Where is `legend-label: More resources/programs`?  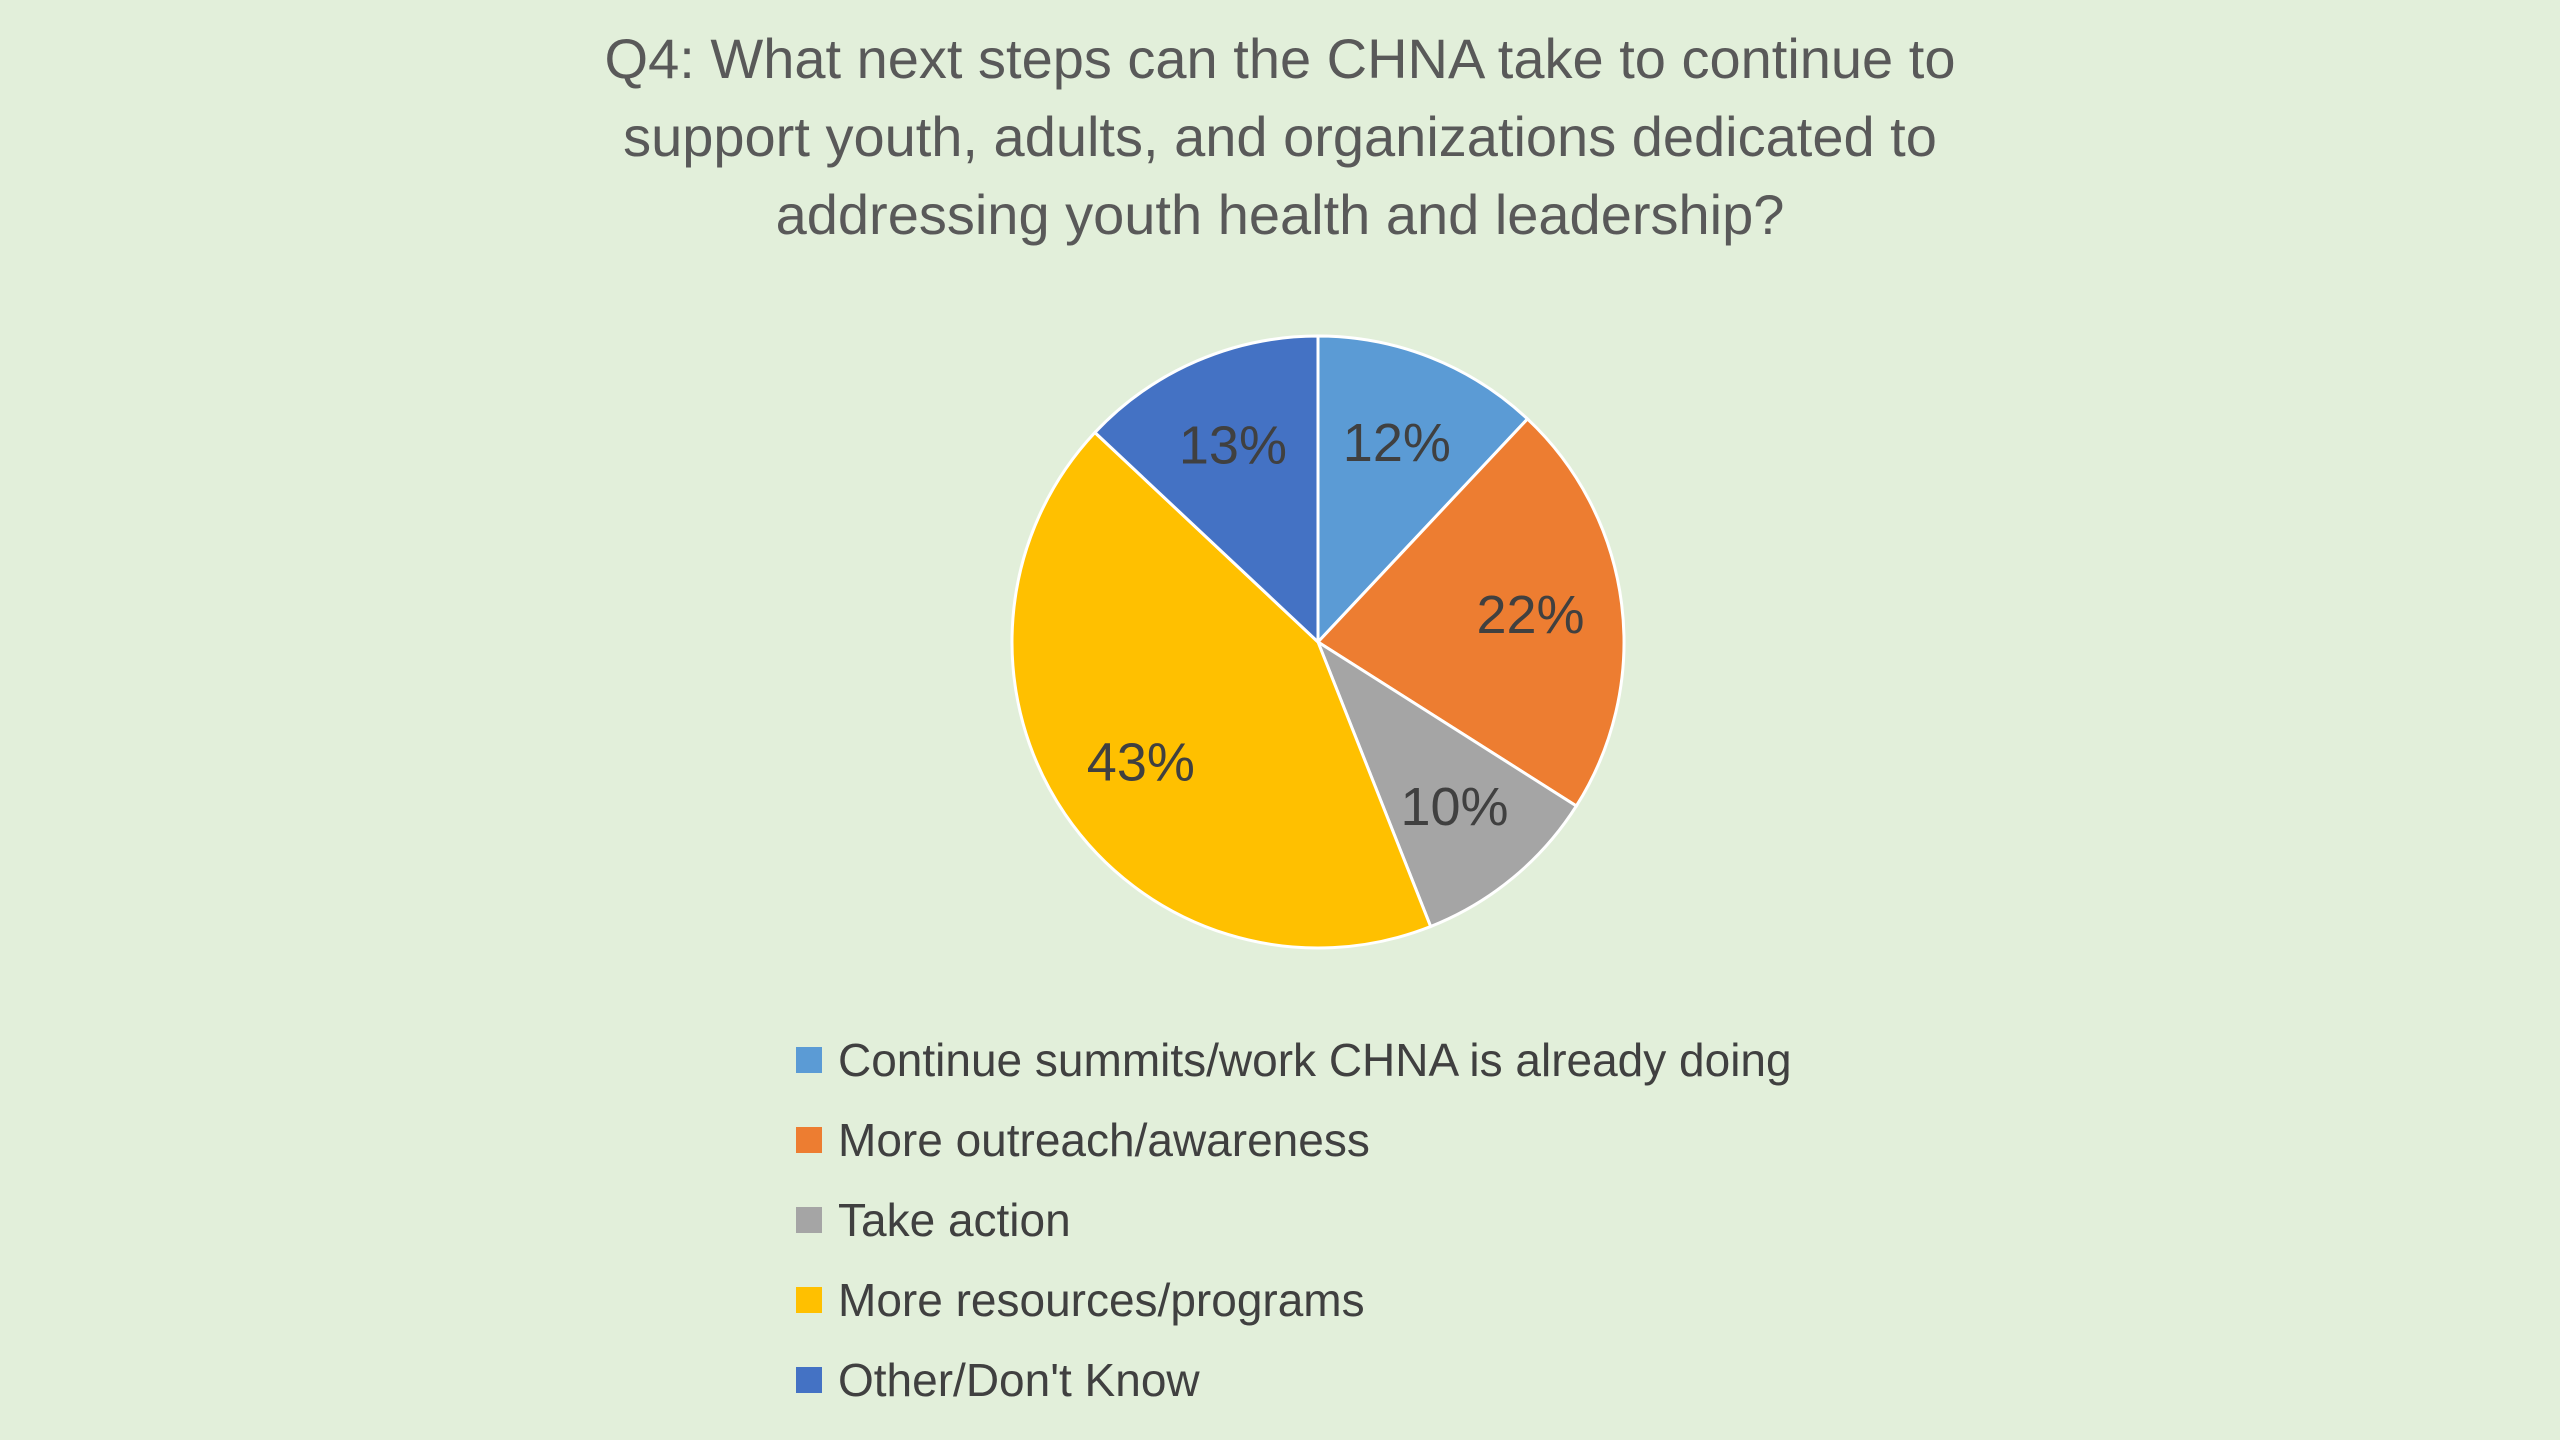
legend-label: More resources/programs is located at coordinates (1101, 1300).